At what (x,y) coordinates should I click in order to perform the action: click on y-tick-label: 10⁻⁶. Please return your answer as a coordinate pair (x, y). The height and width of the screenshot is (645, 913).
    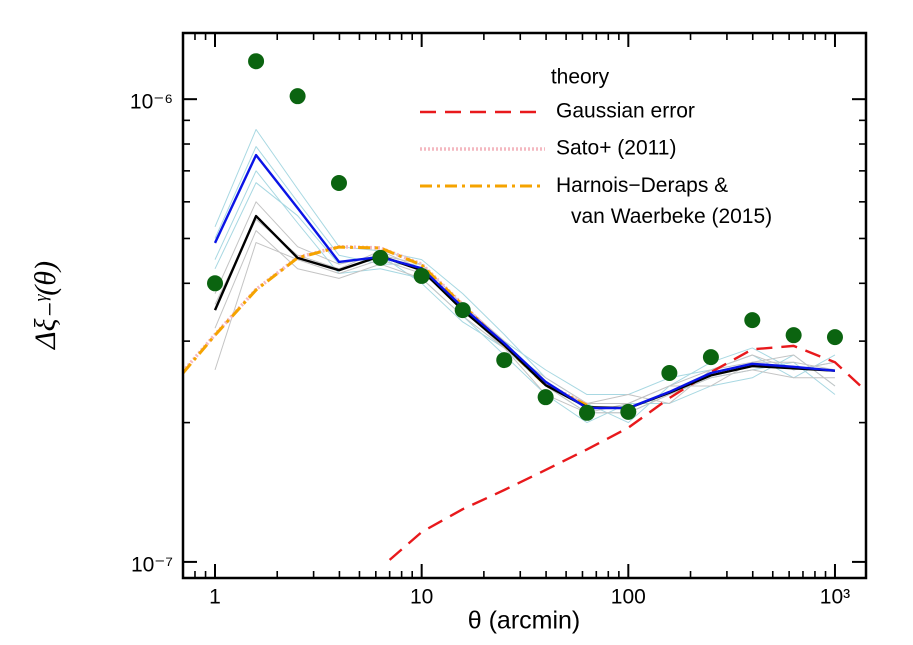
    Looking at the image, I should click on (151, 102).